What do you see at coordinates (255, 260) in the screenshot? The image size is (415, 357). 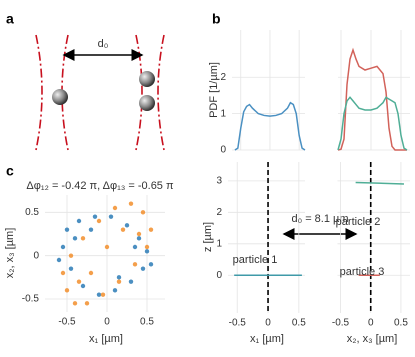 I see `annotation: particle 1` at bounding box center [255, 260].